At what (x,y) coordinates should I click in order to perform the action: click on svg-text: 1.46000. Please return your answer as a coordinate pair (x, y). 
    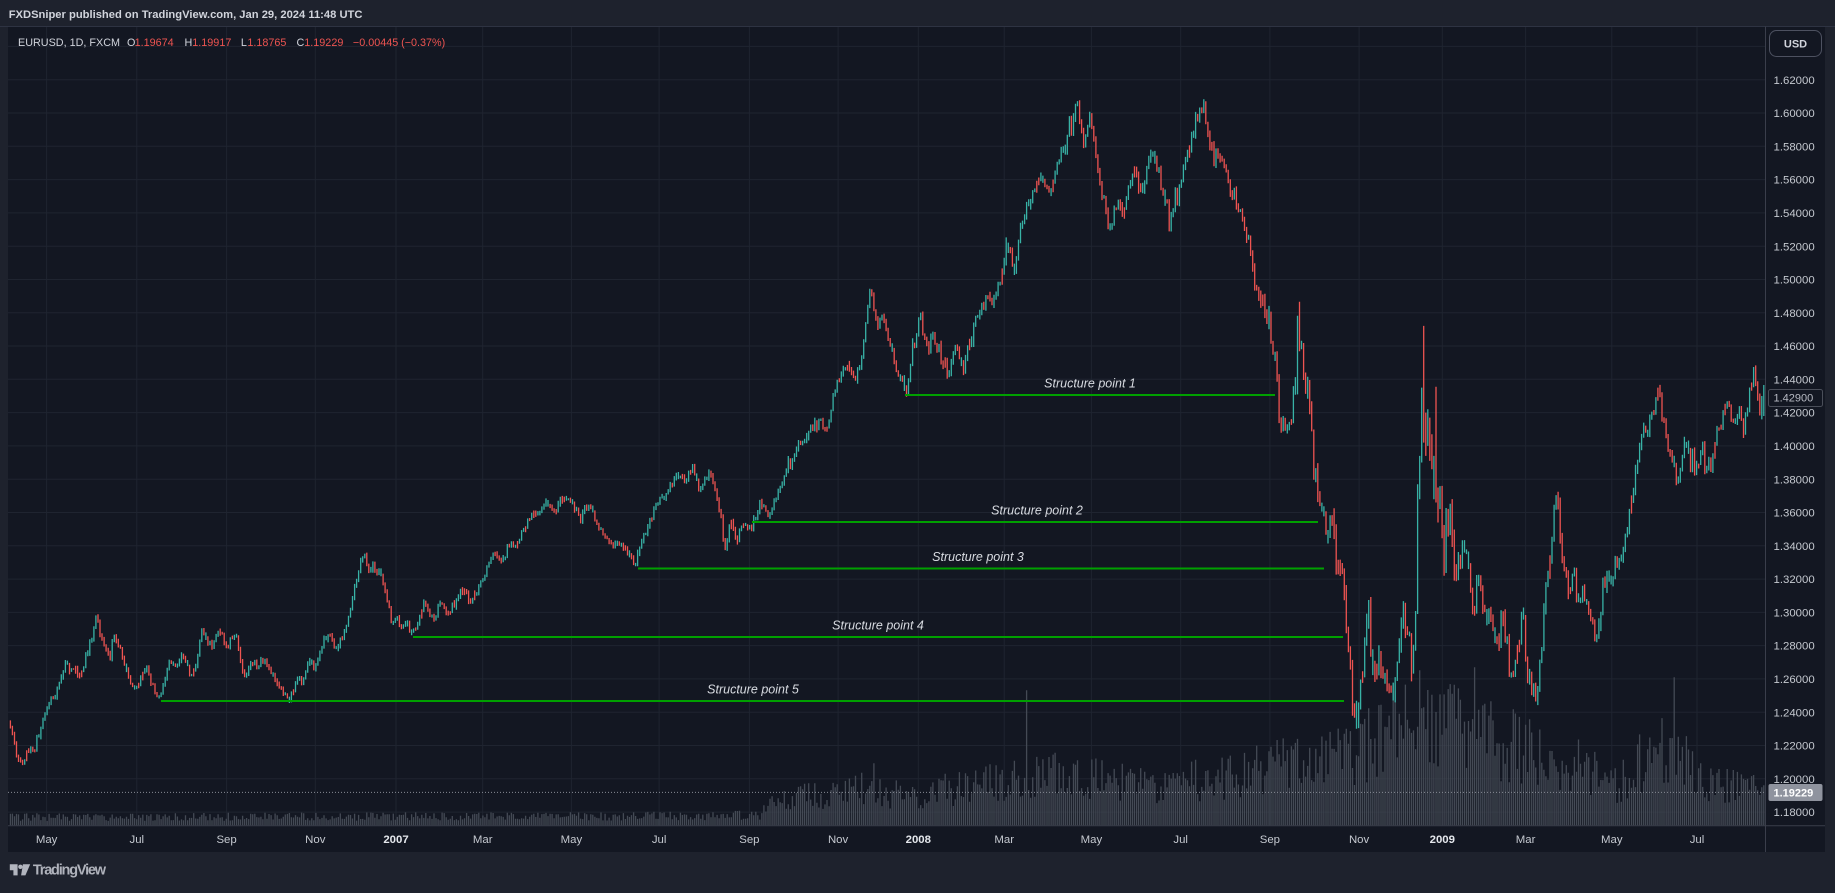
    Looking at the image, I should click on (1794, 347).